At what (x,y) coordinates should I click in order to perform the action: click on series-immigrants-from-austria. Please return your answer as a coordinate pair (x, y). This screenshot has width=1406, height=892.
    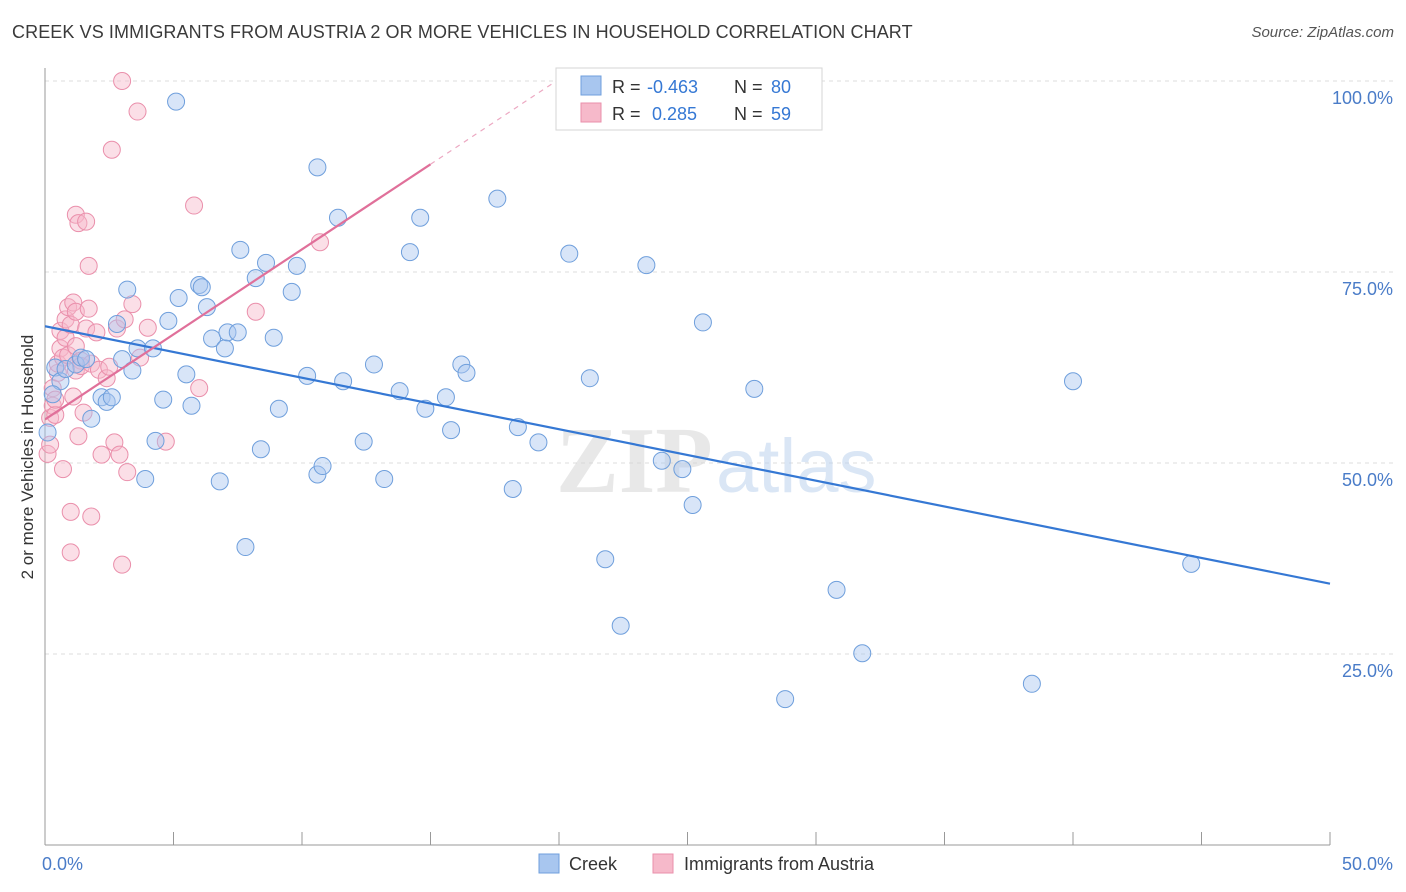
    Looking at the image, I should click on (183, 323).